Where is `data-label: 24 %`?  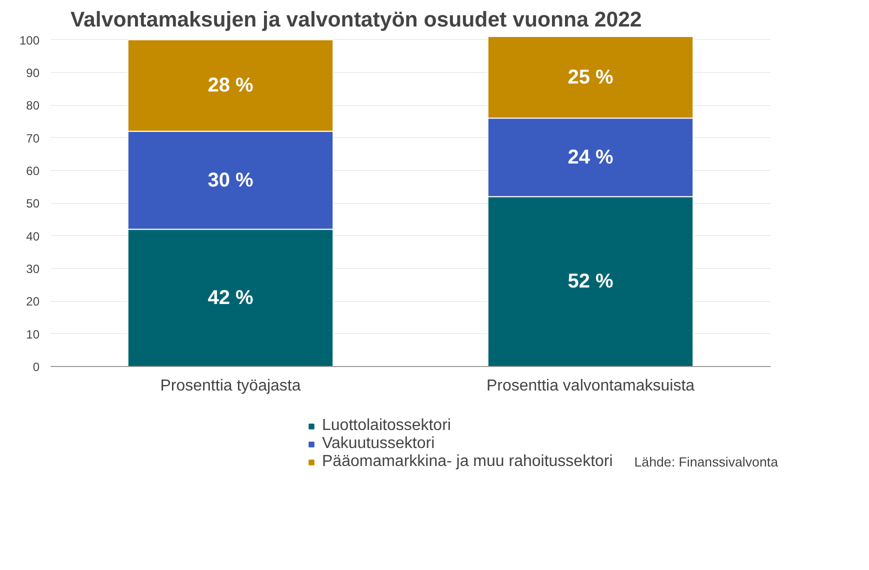
data-label: 24 % is located at coordinates (591, 157).